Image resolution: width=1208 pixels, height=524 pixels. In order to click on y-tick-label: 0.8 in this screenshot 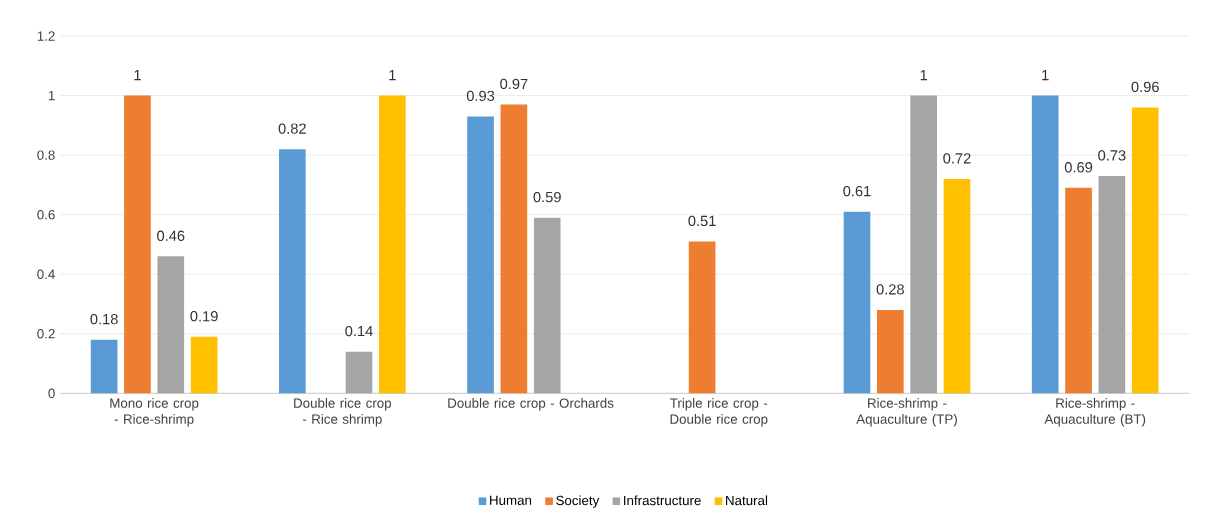, I will do `click(46, 155)`.